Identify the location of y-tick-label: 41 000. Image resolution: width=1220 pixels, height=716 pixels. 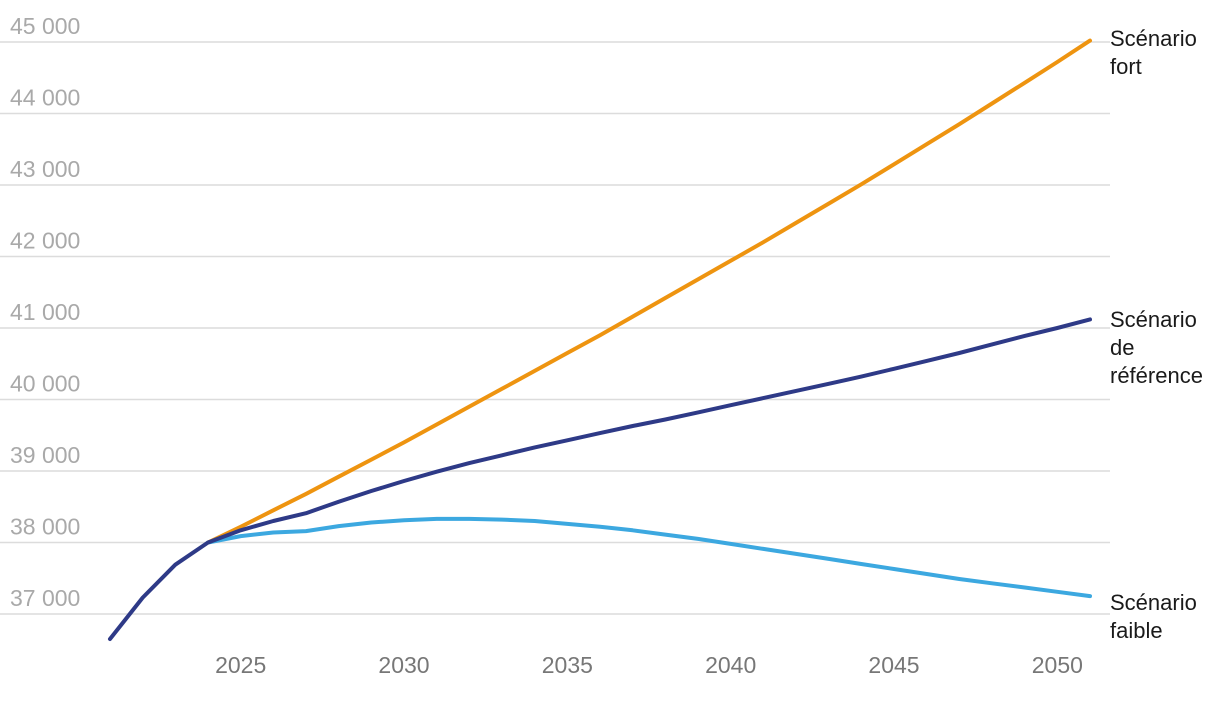
(45, 312).